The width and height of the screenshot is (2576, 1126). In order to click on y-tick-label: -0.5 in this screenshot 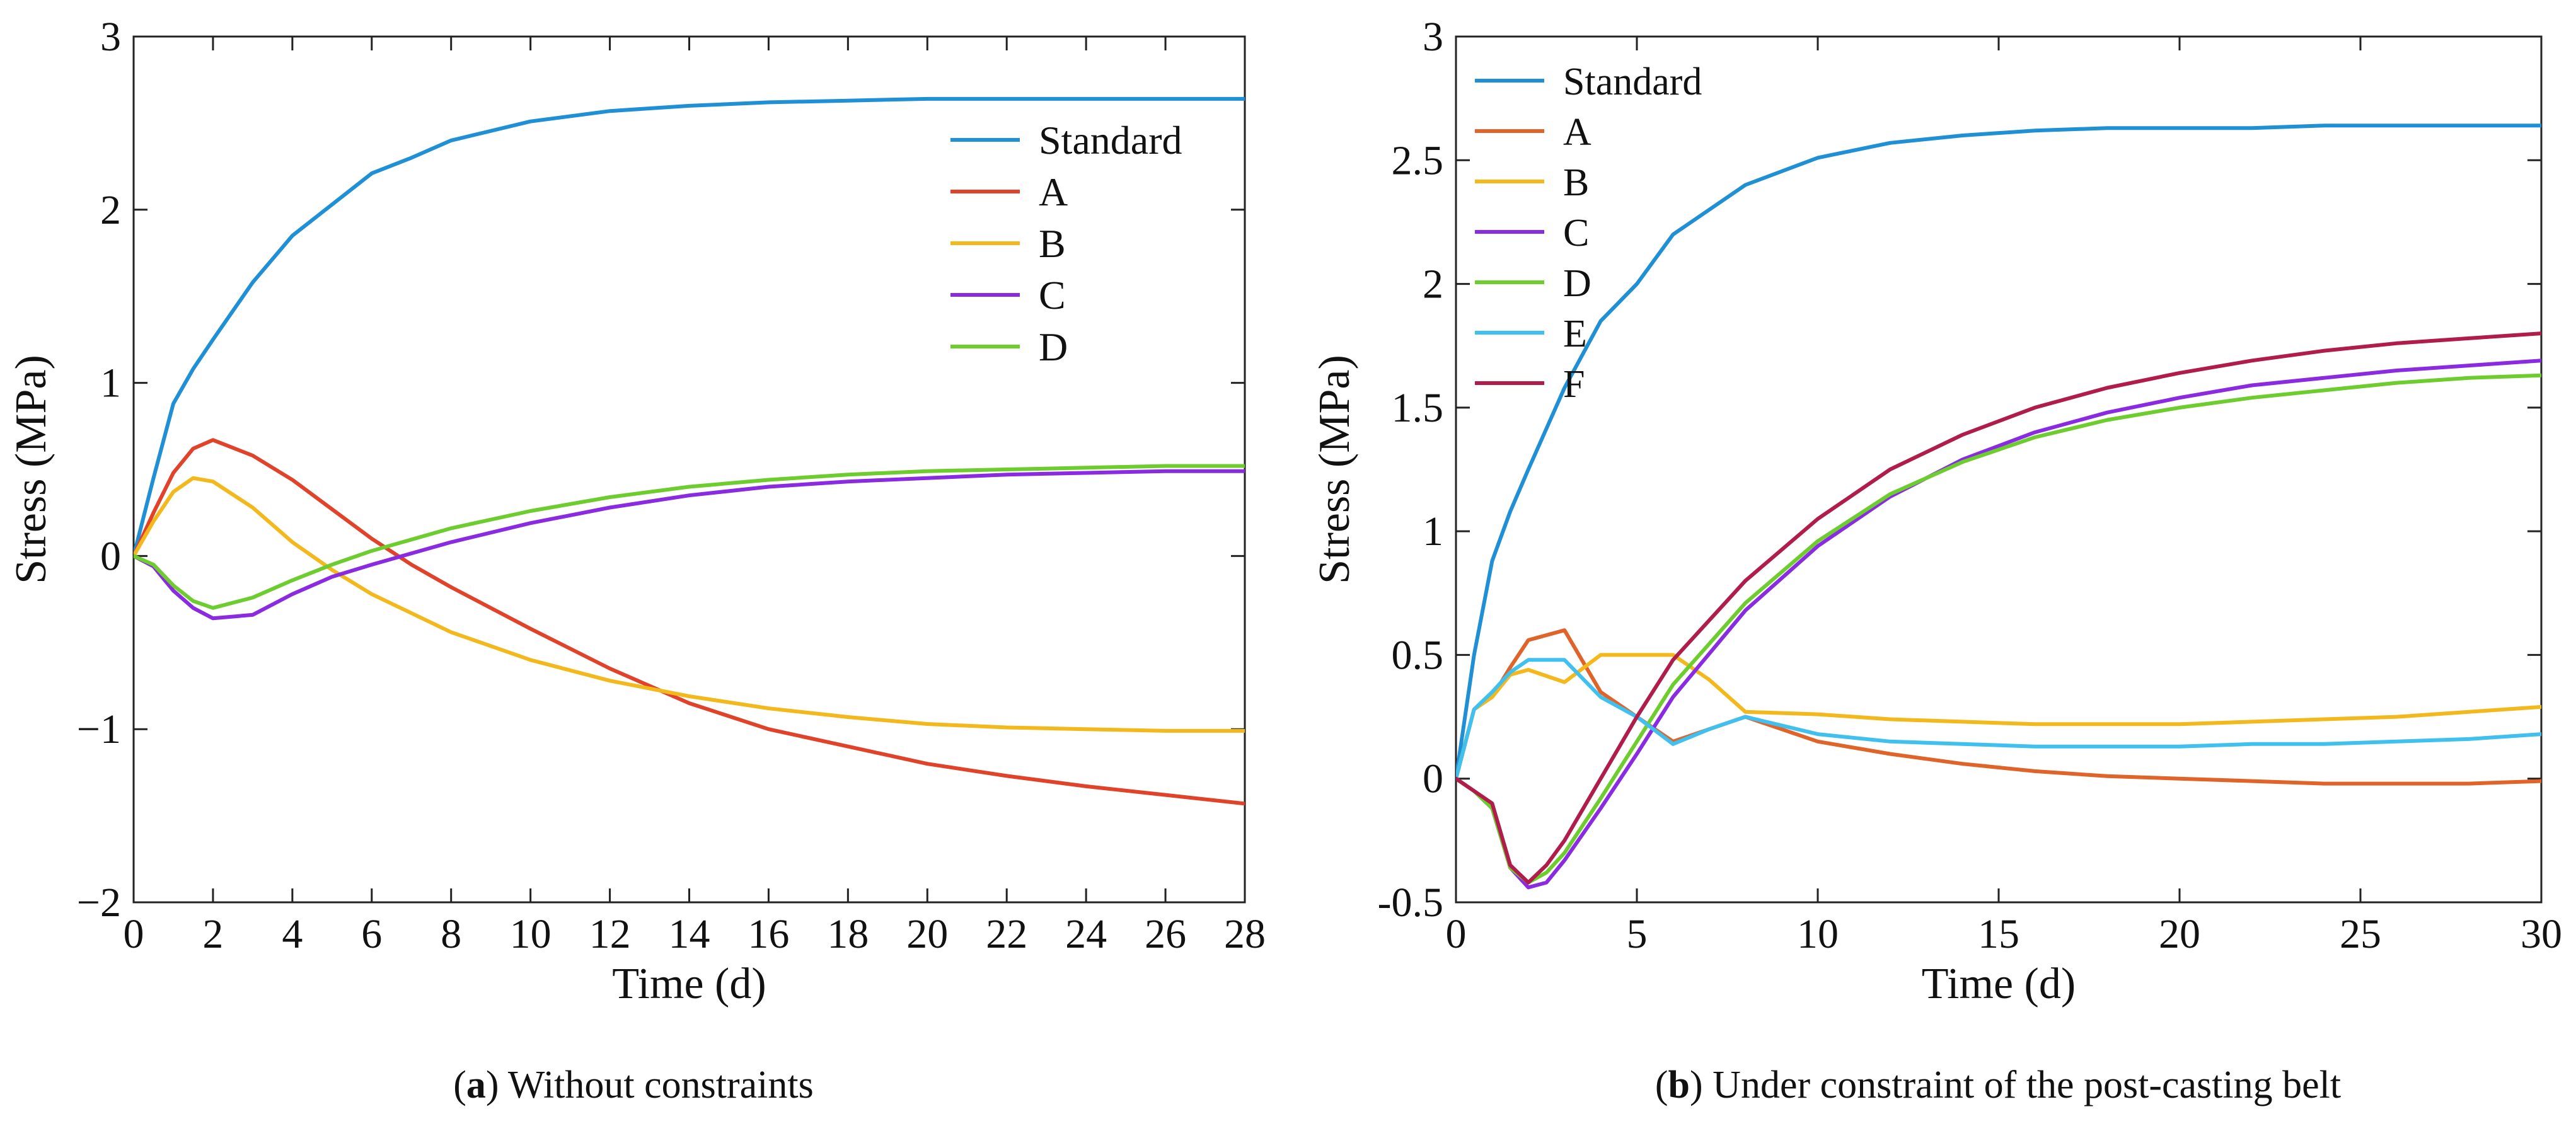, I will do `click(1410, 903)`.